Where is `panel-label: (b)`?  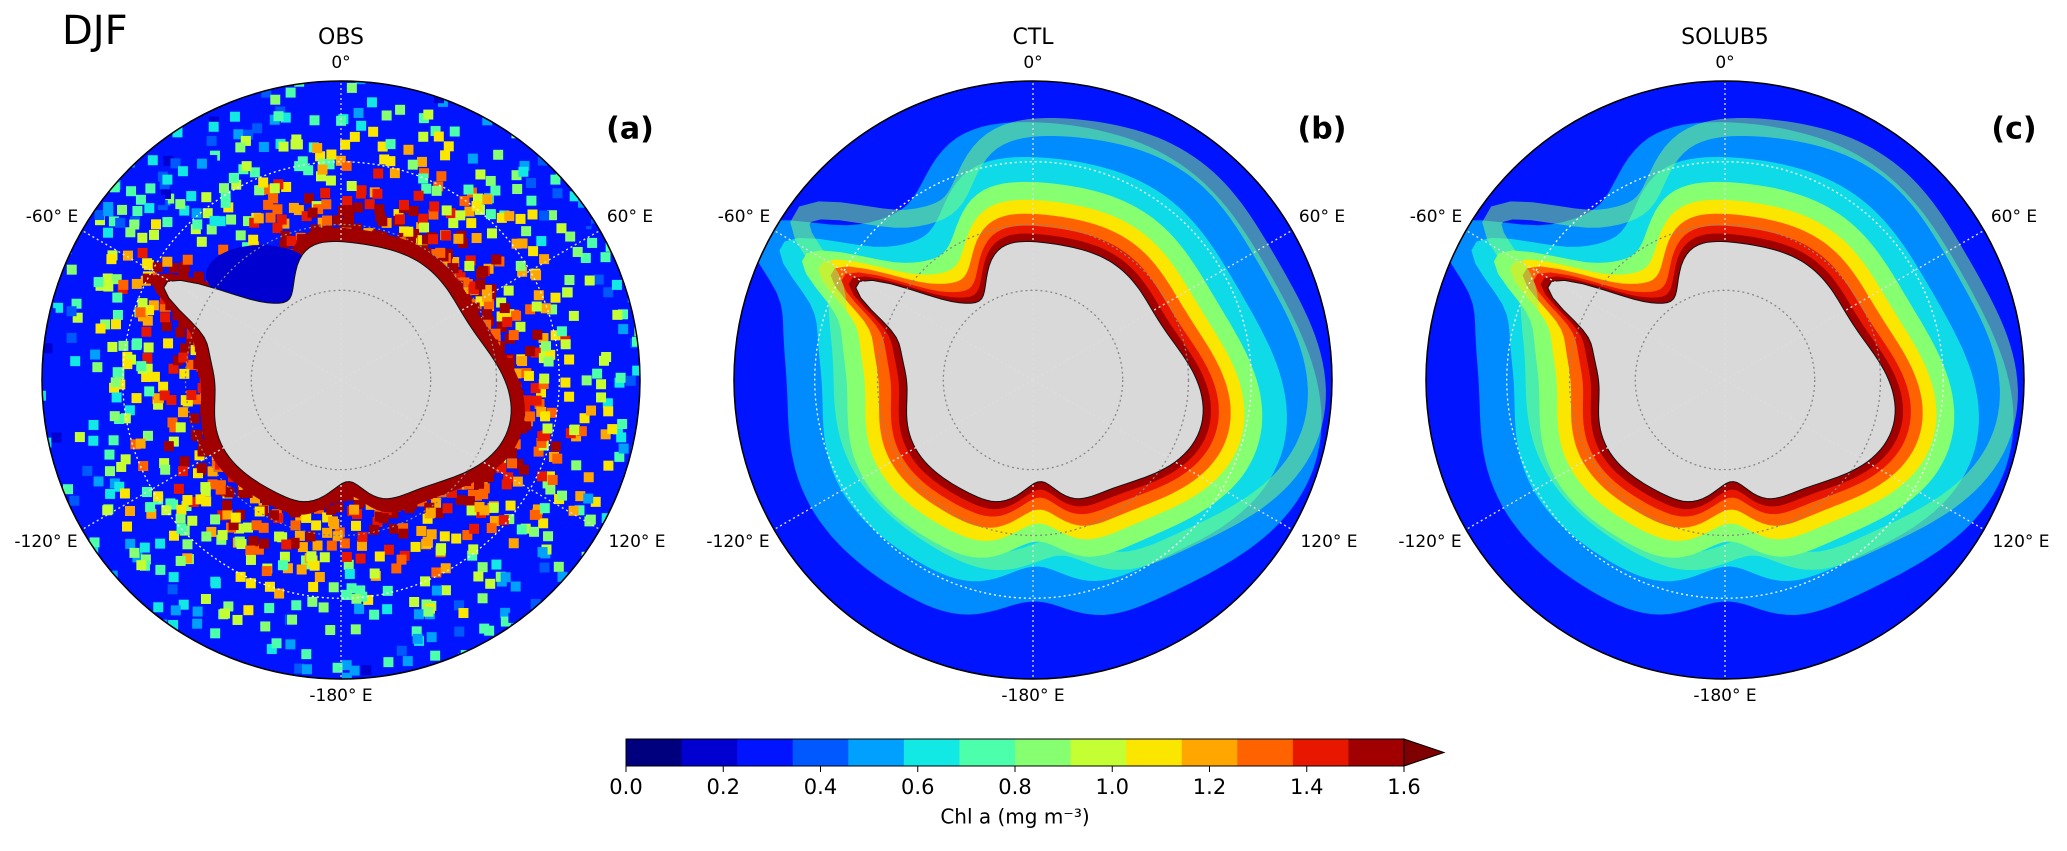 panel-label: (b) is located at coordinates (1322, 129).